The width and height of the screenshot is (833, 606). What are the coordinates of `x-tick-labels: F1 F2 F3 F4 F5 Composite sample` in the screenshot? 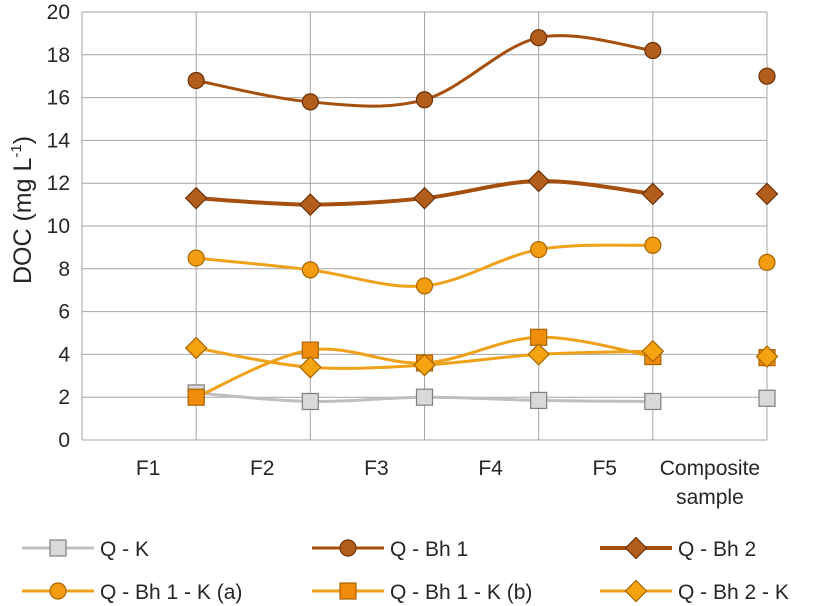 It's located at (448, 483).